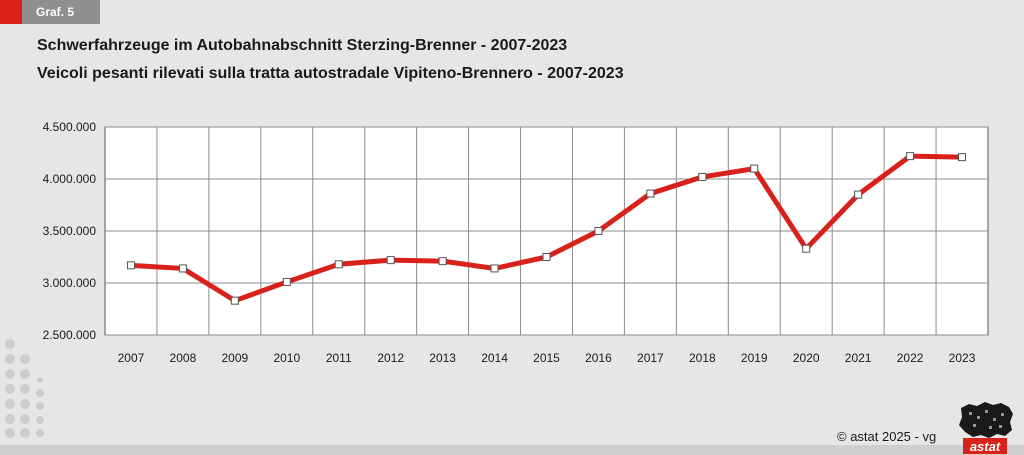 The height and width of the screenshot is (455, 1024). I want to click on badge-label: Graf. 5, so click(61, 12).